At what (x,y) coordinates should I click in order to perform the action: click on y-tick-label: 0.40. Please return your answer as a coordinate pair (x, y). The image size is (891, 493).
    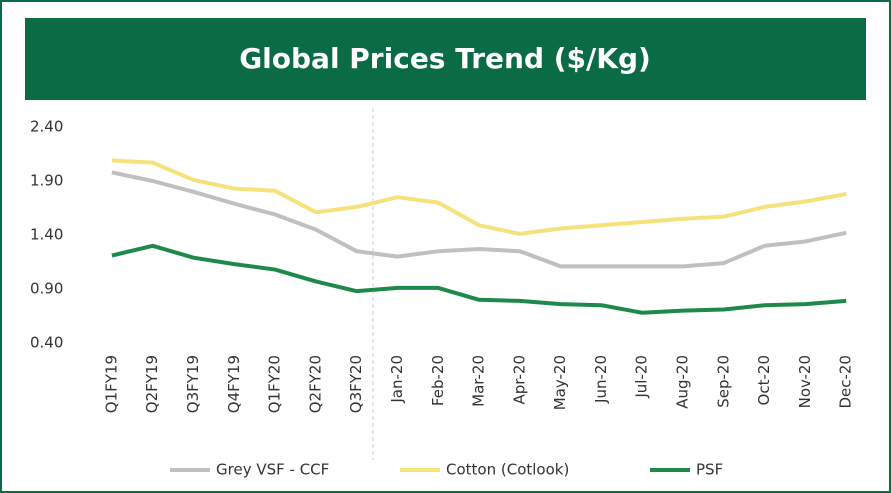
    Looking at the image, I should click on (46, 343).